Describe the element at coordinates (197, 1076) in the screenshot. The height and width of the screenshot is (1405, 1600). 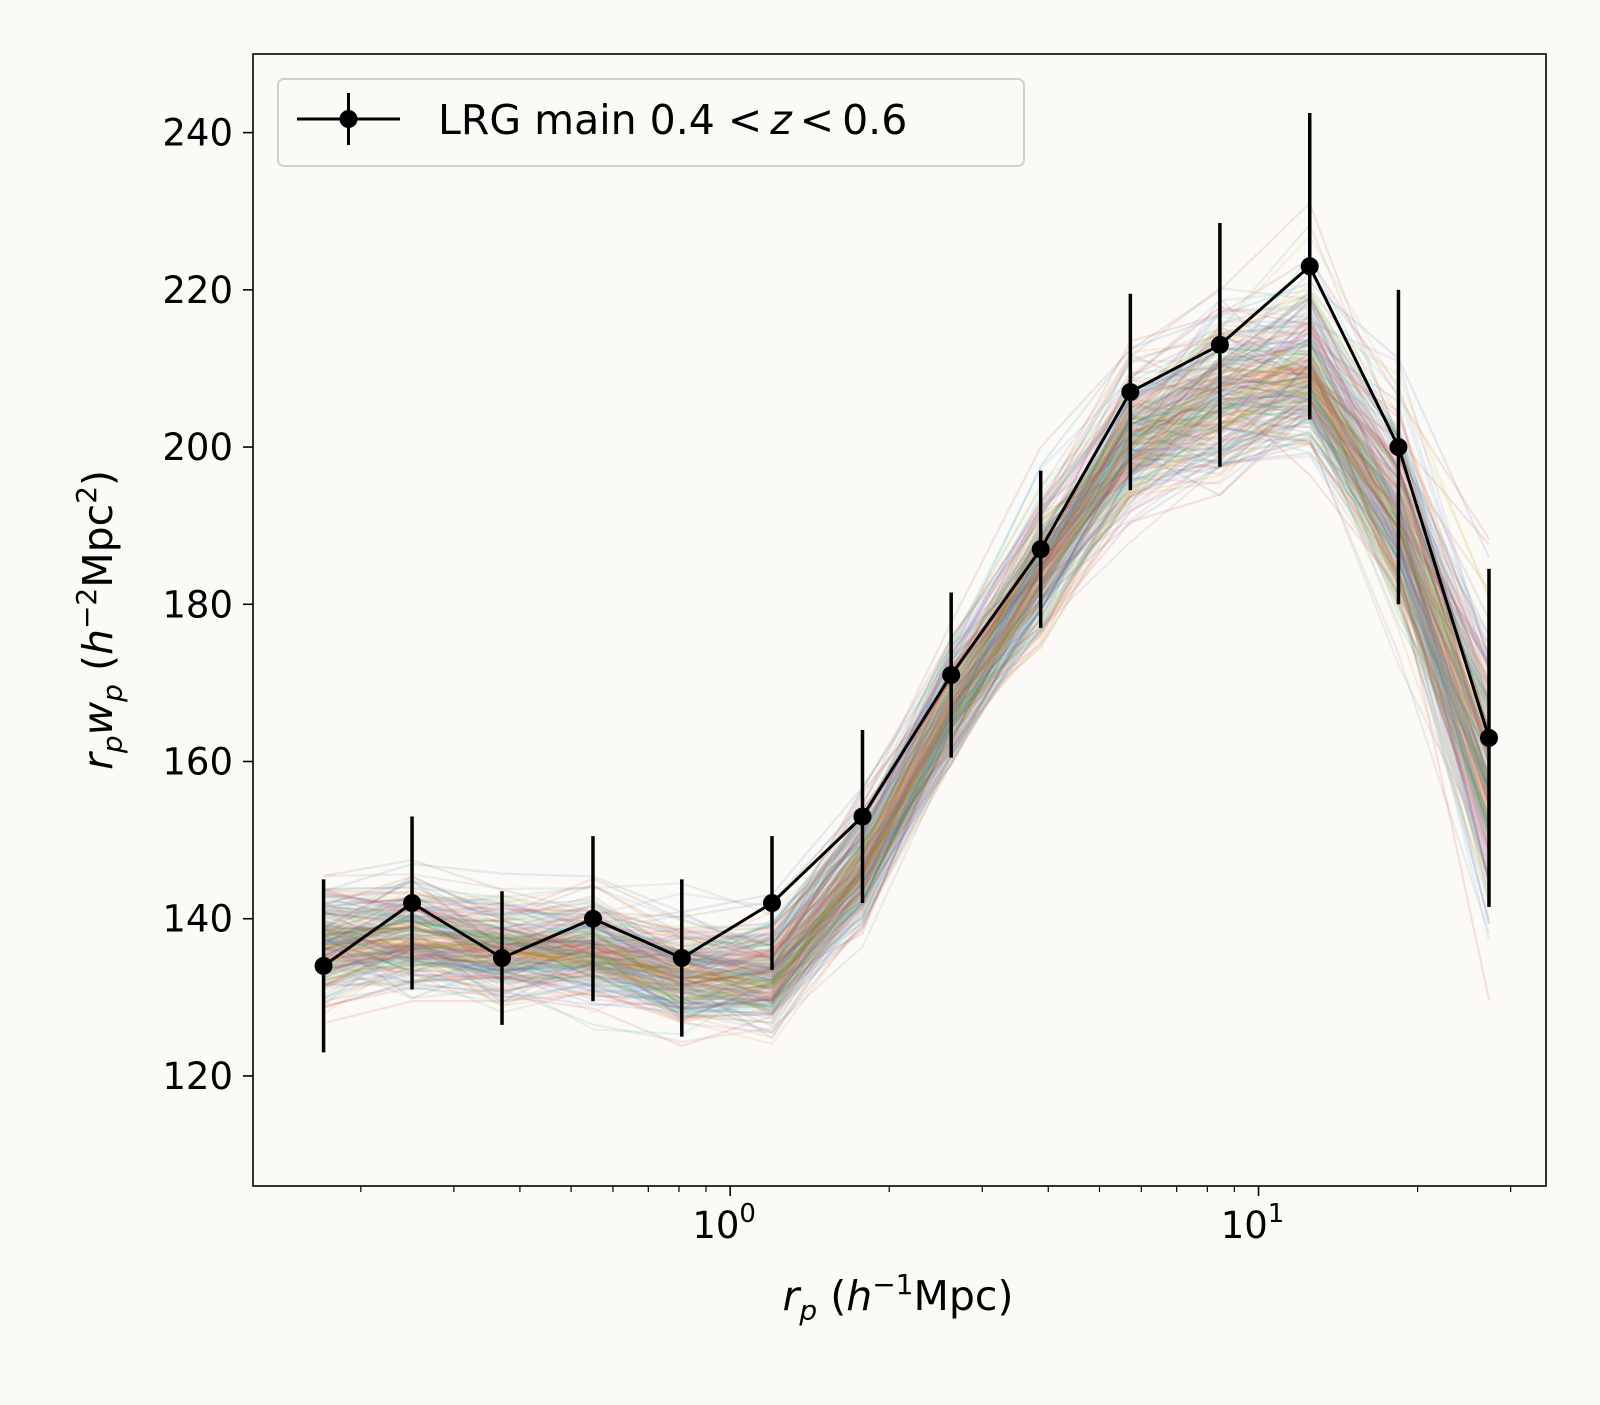
I see `y-tick-label: 120` at that location.